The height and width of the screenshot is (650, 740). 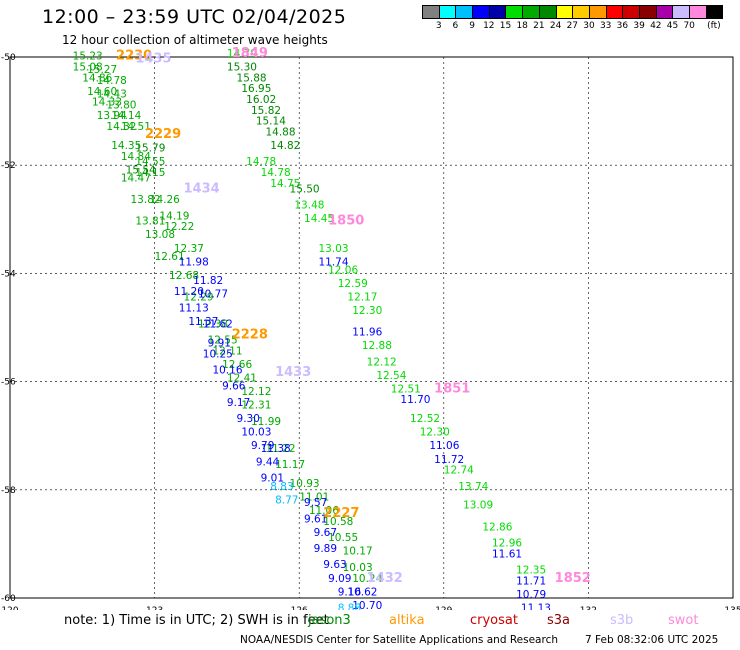 What do you see at coordinates (150, 173) in the screenshot?
I see `wave-height-value: 14.15` at bounding box center [150, 173].